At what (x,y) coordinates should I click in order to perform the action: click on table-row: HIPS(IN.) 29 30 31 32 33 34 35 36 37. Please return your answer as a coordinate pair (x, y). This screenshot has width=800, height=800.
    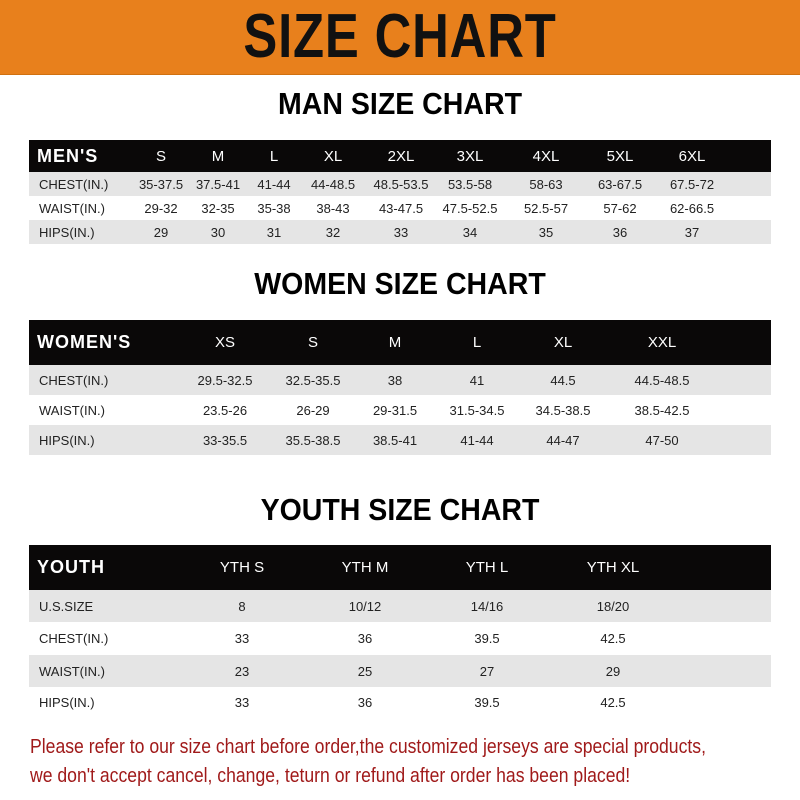
    Looking at the image, I should click on (400, 232).